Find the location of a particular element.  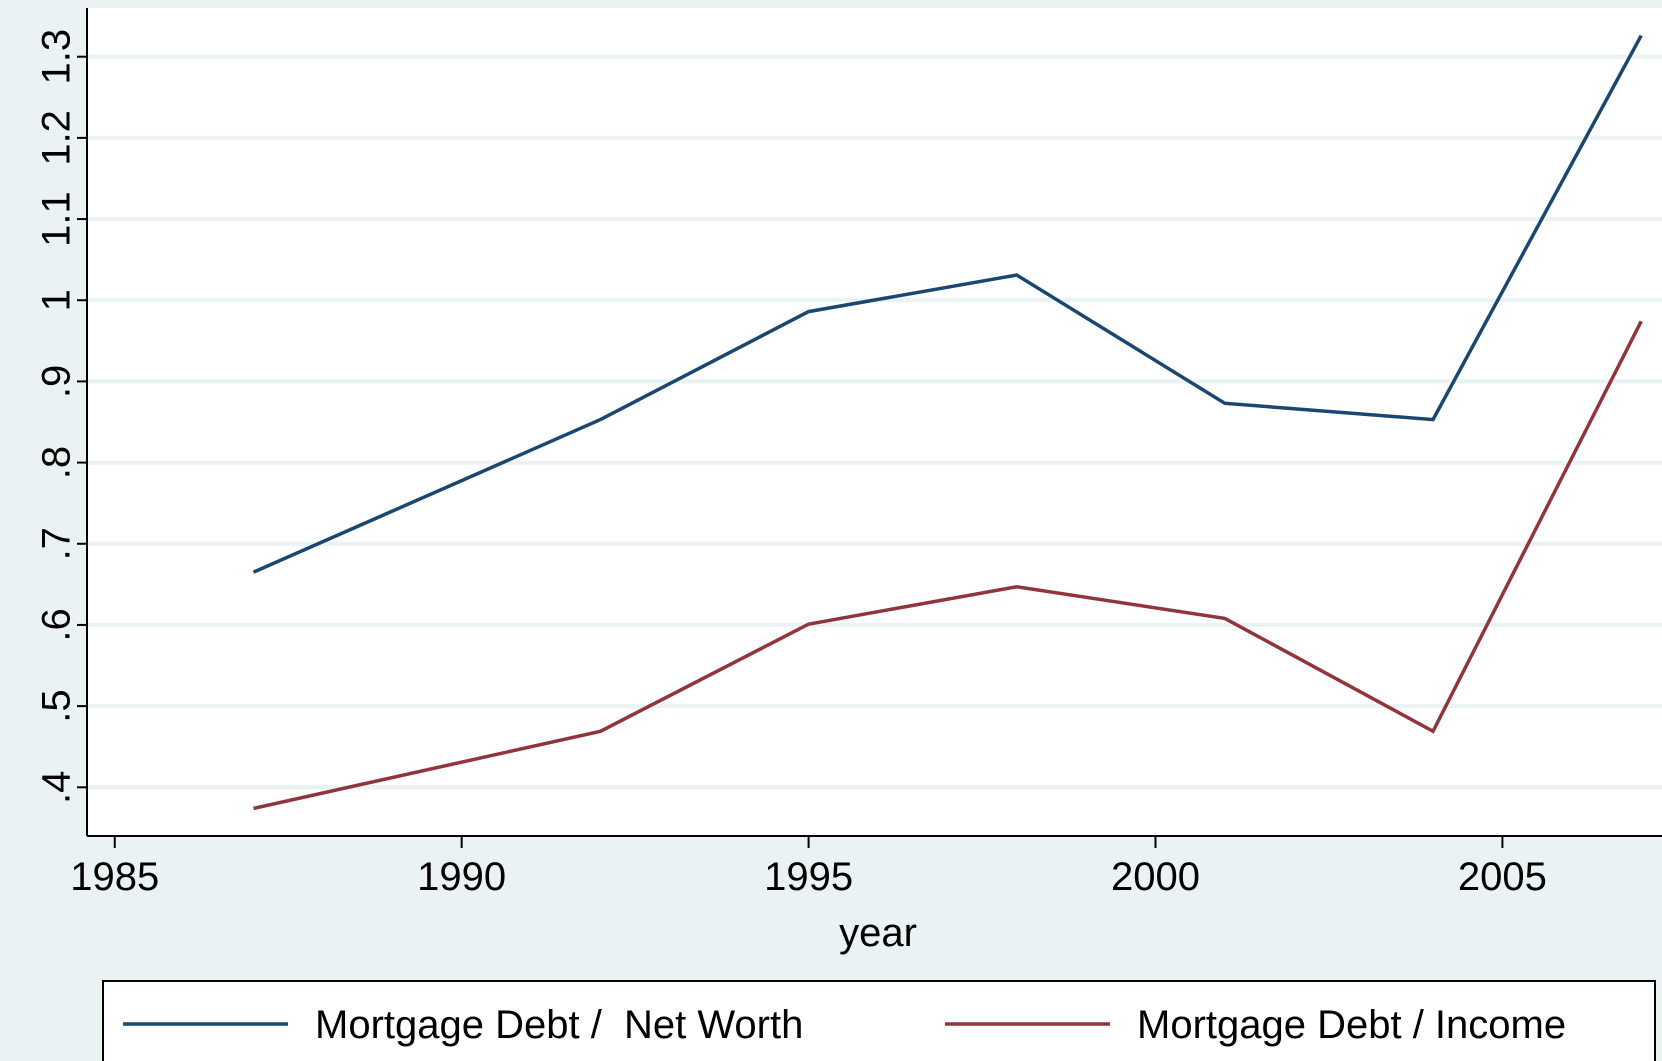

legend-label: Mortgage Debt / Income is located at coordinates (1351, 1025).